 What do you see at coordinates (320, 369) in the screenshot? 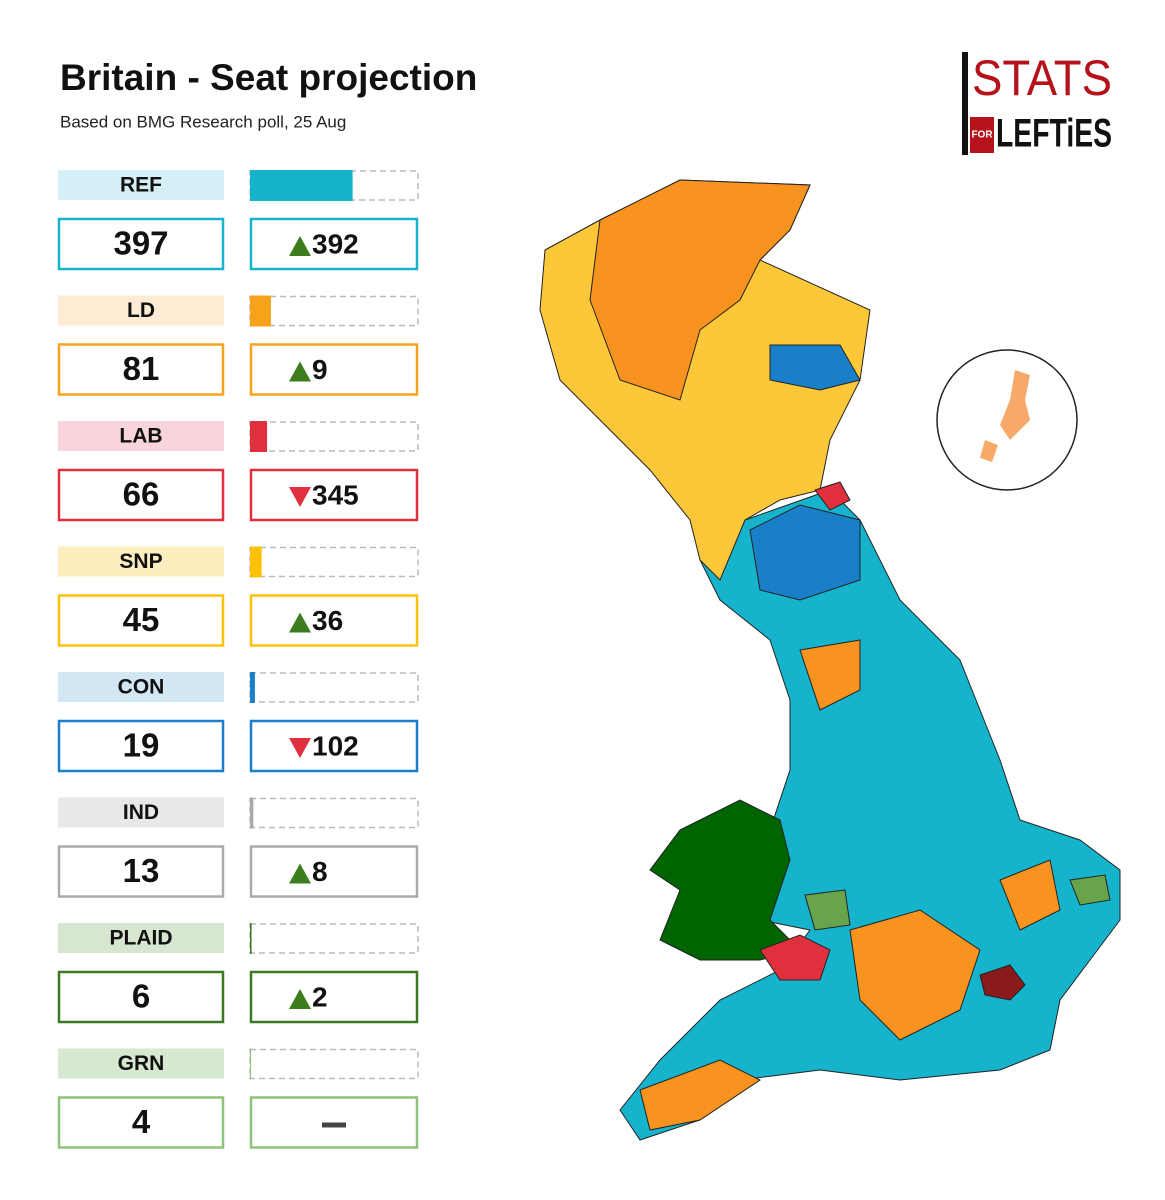
I see `change-label: 9` at bounding box center [320, 369].